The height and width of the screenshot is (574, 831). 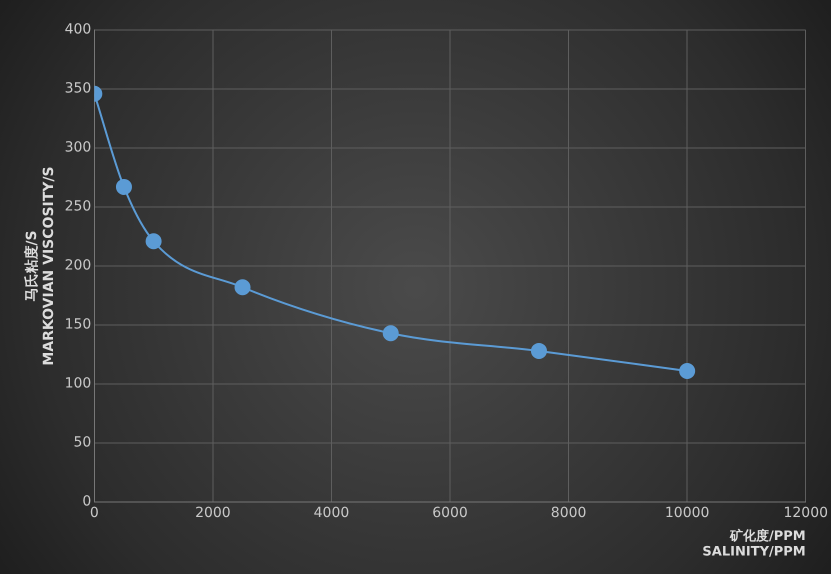 What do you see at coordinates (40, 266) in the screenshot?
I see `y-axis-title: 马氏粘度/S MARKOVIAN VISCOSITY/S` at bounding box center [40, 266].